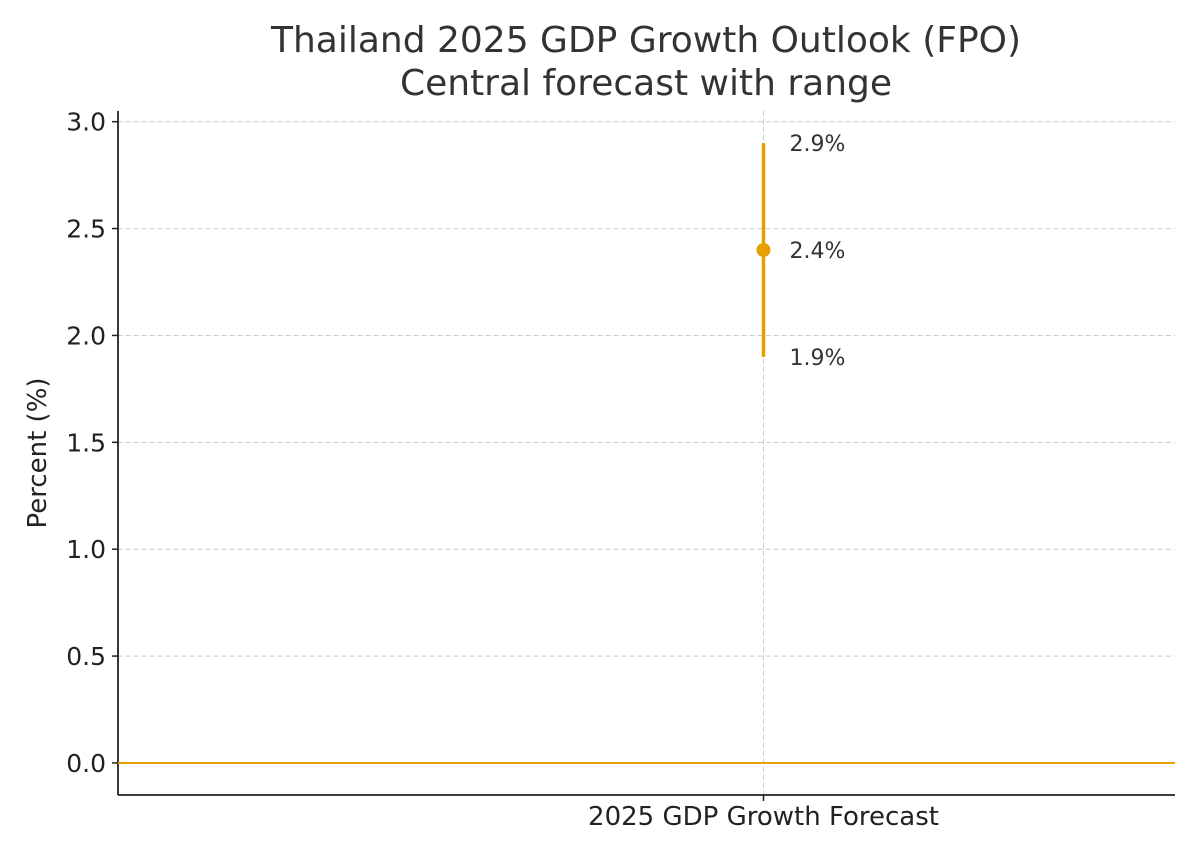 Image resolution: width=1200 pixels, height=857 pixels. Describe the element at coordinates (818, 358) in the screenshot. I see `low-value-label: 1.9%` at that location.